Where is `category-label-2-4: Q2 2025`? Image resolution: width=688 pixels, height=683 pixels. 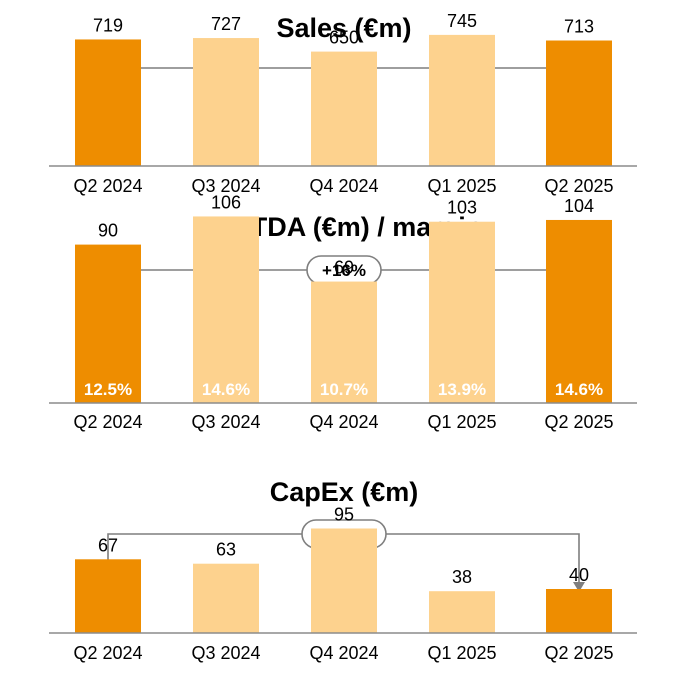 category-label-2-4: Q2 2025 is located at coordinates (578, 653).